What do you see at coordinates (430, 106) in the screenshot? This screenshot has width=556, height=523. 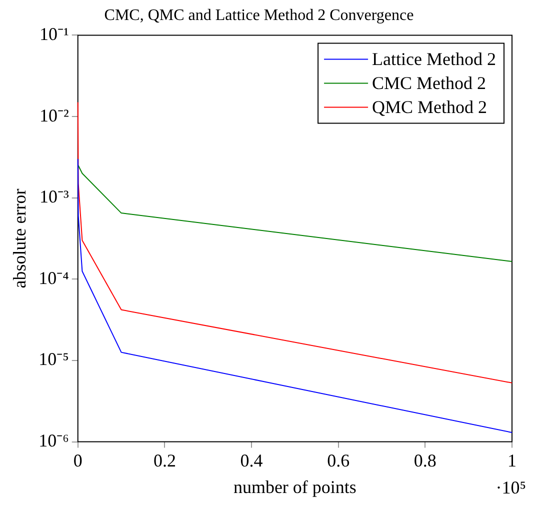 I see `legend-label: QMC Method 2` at bounding box center [430, 106].